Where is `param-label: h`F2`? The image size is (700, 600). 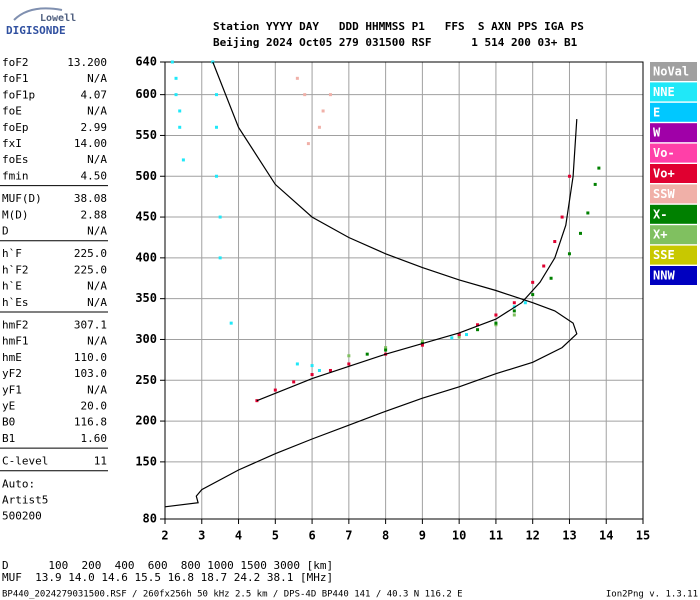 param-label: h`F2 is located at coordinates (15, 269).